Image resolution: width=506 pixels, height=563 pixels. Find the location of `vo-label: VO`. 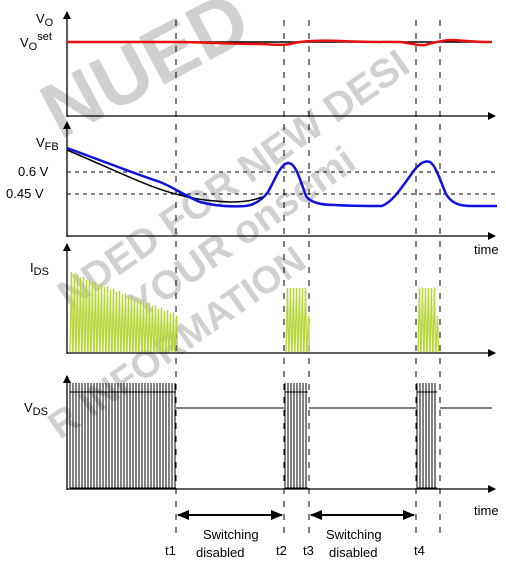

vo-label: VO is located at coordinates (45, 20).